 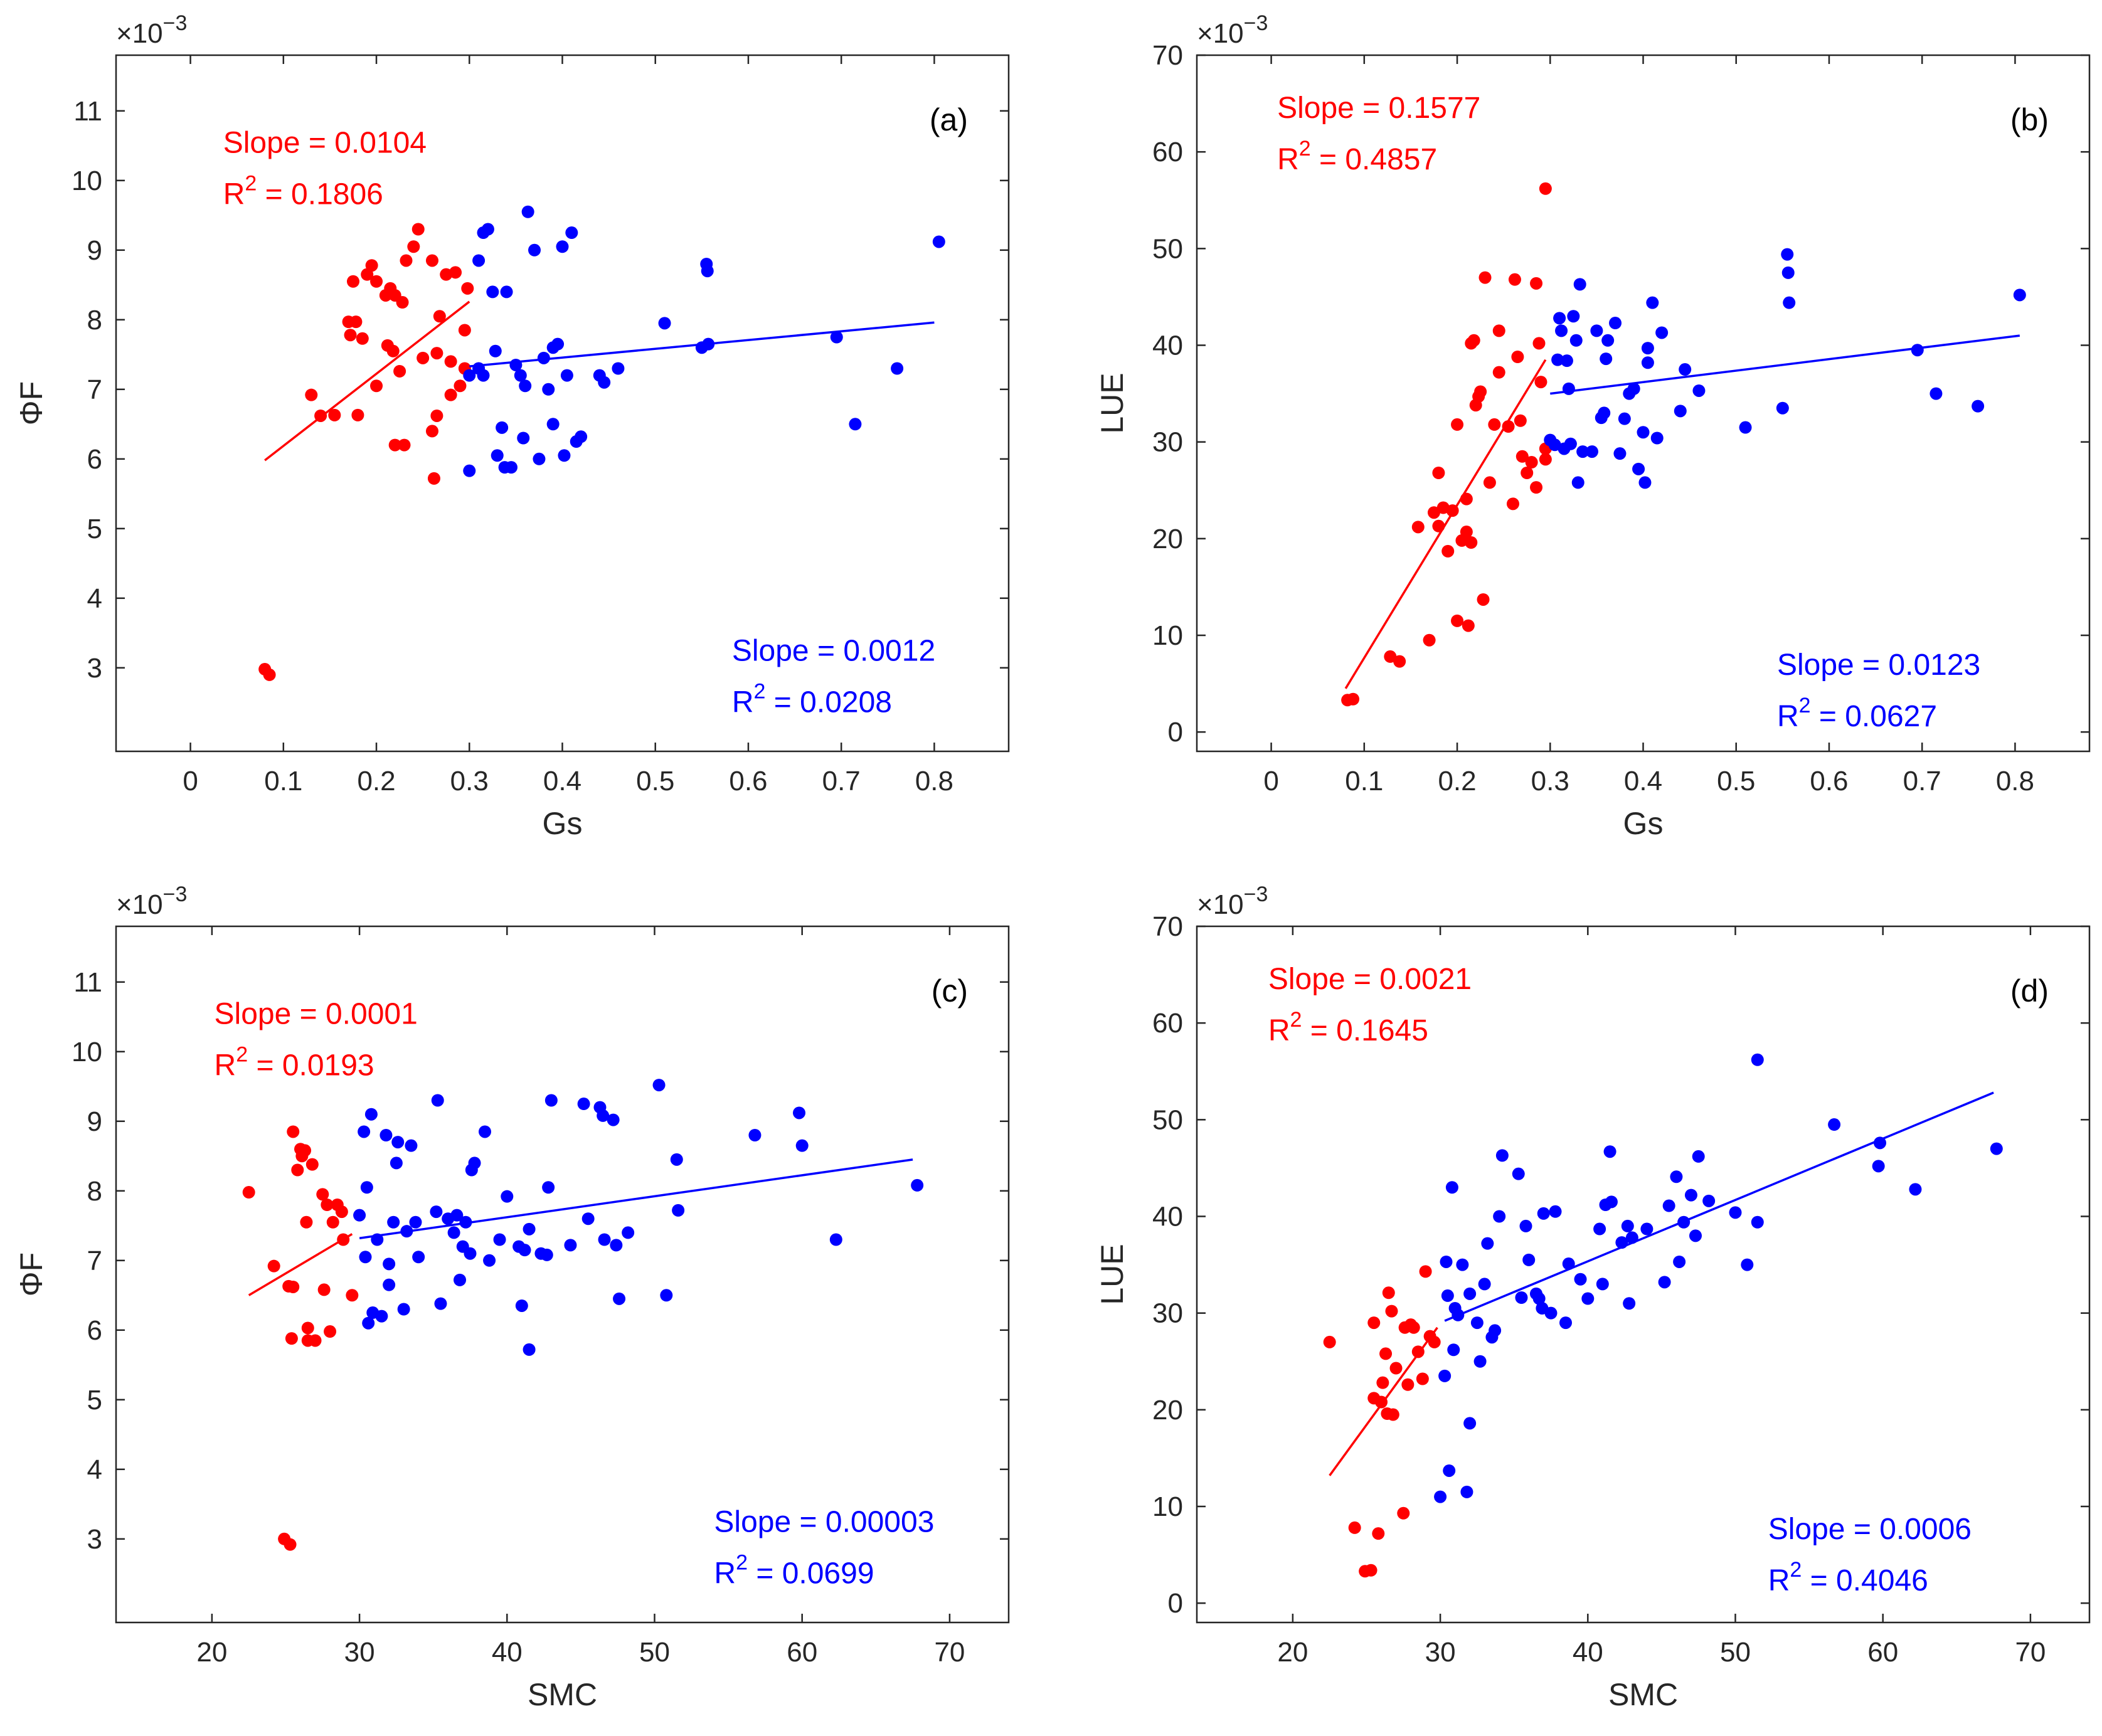 I want to click on y-tick-label: 7, so click(x=94, y=1261).